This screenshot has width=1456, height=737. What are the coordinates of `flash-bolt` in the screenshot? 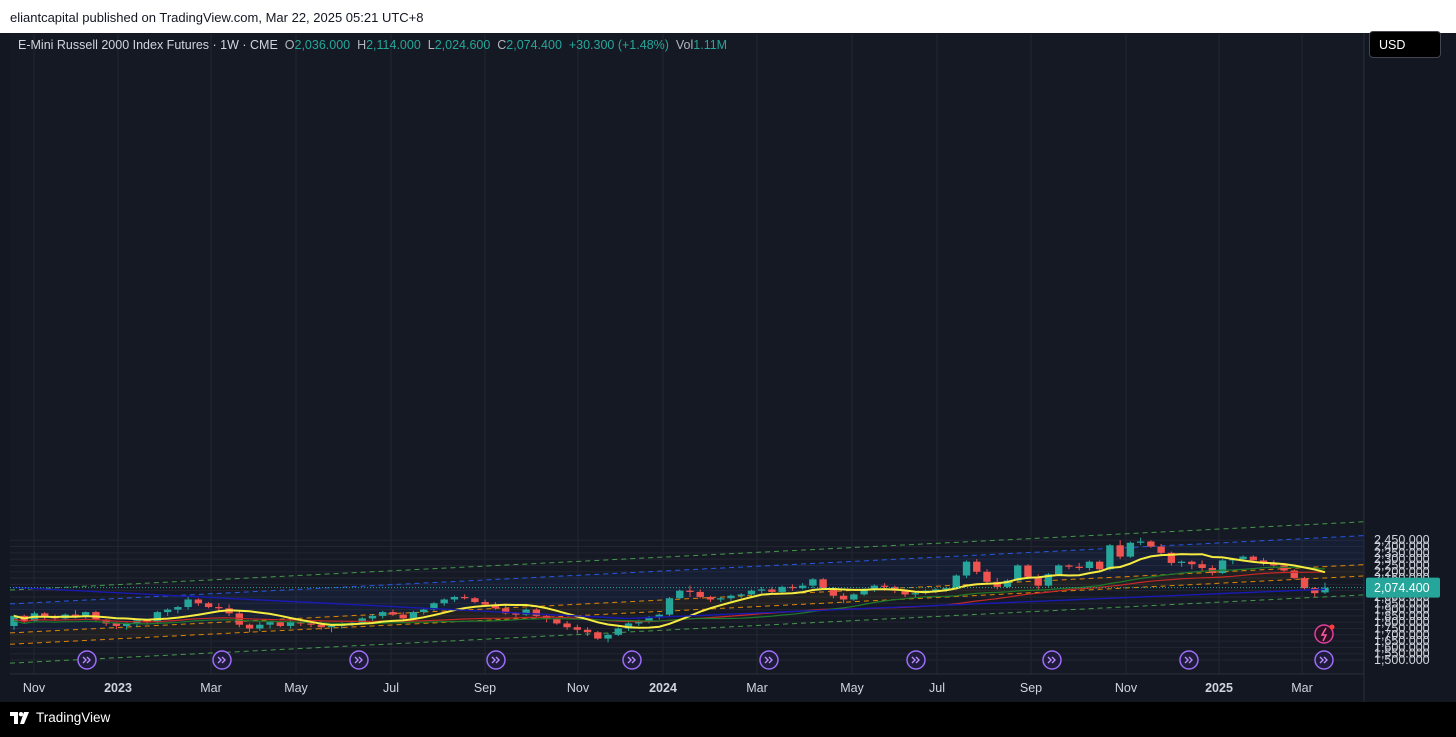 It's located at (1324, 634).